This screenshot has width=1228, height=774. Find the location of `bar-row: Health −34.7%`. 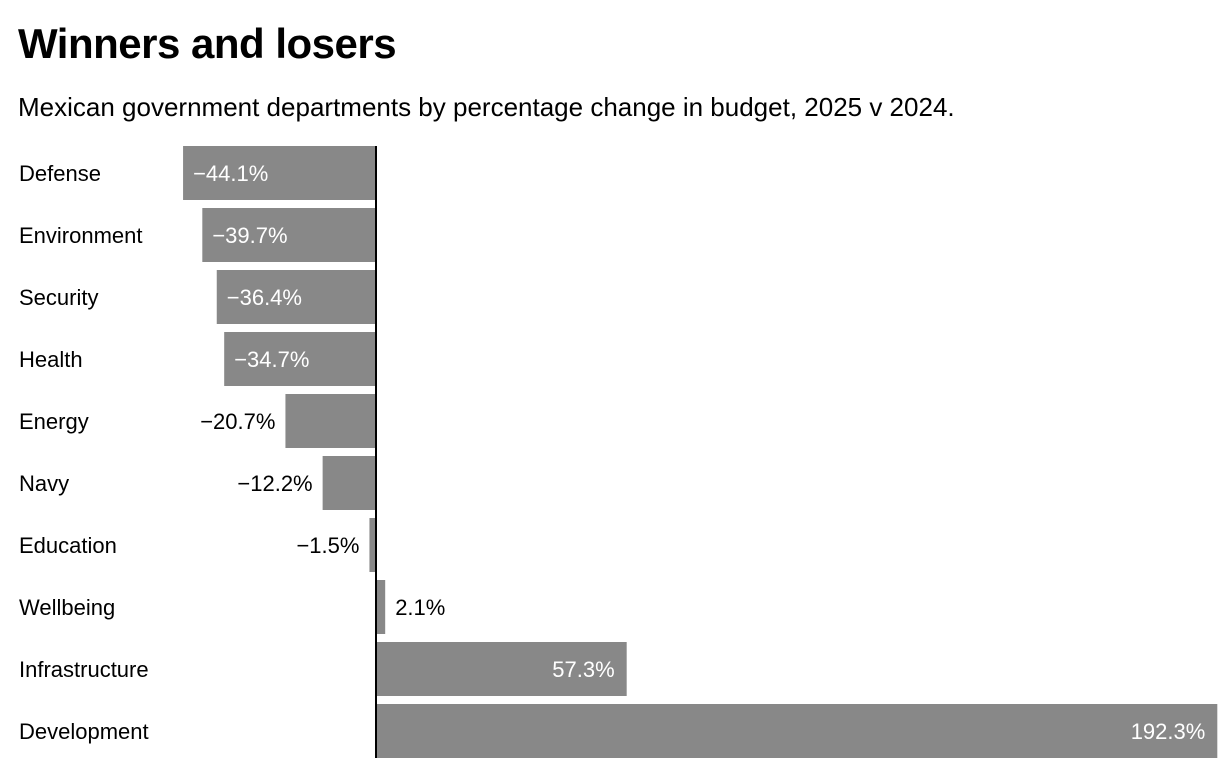

bar-row: Health −34.7% is located at coordinates (197, 359).